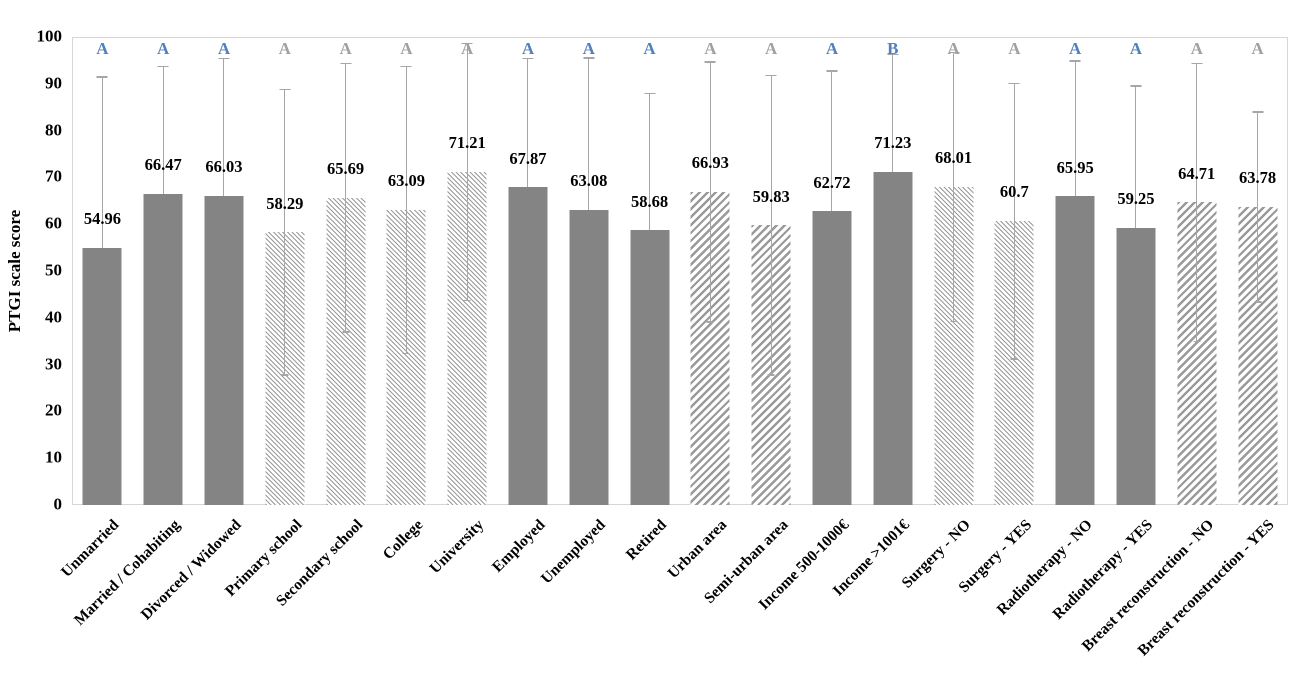 The image size is (1303, 694). I want to click on x-axis-label: Married / Cohabiting, so click(127, 572).